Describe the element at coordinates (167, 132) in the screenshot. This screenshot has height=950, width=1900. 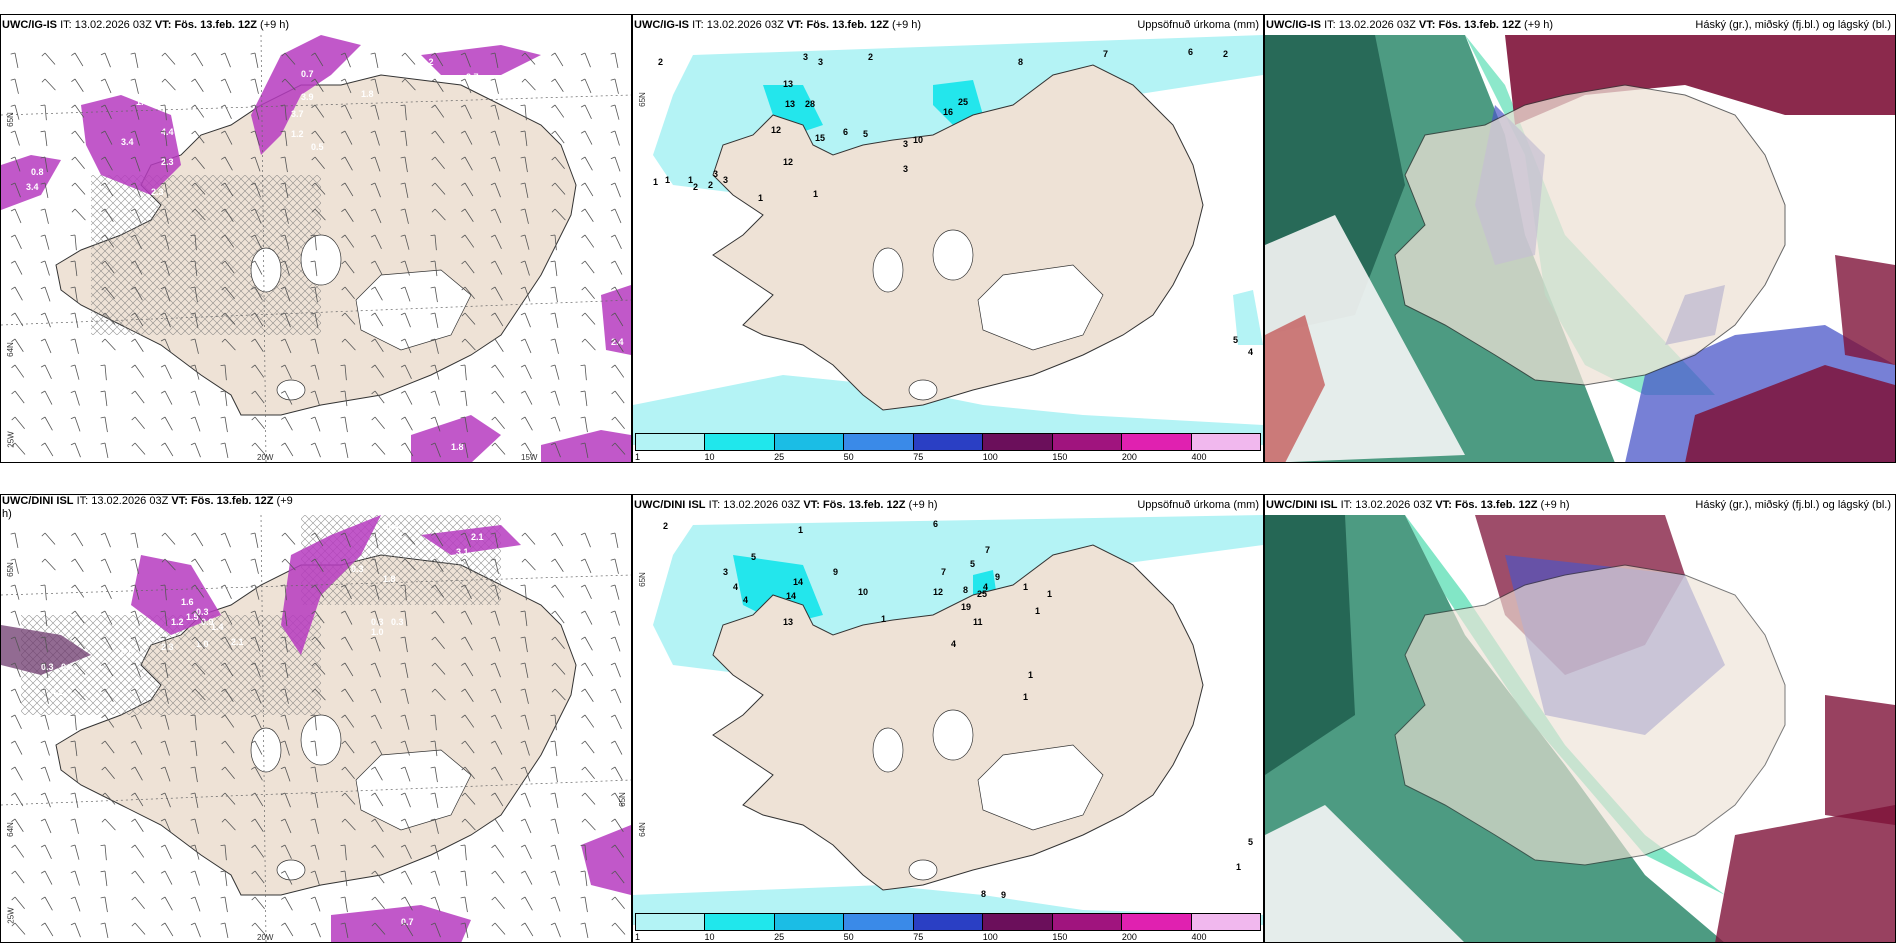
I see `map-value-label: 4.4` at that location.